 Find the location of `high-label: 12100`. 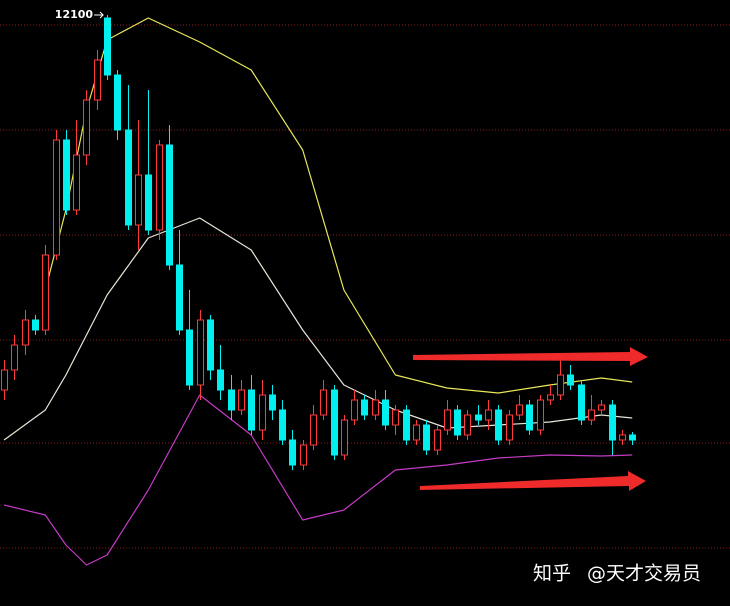

high-label: 12100 is located at coordinates (74, 14).